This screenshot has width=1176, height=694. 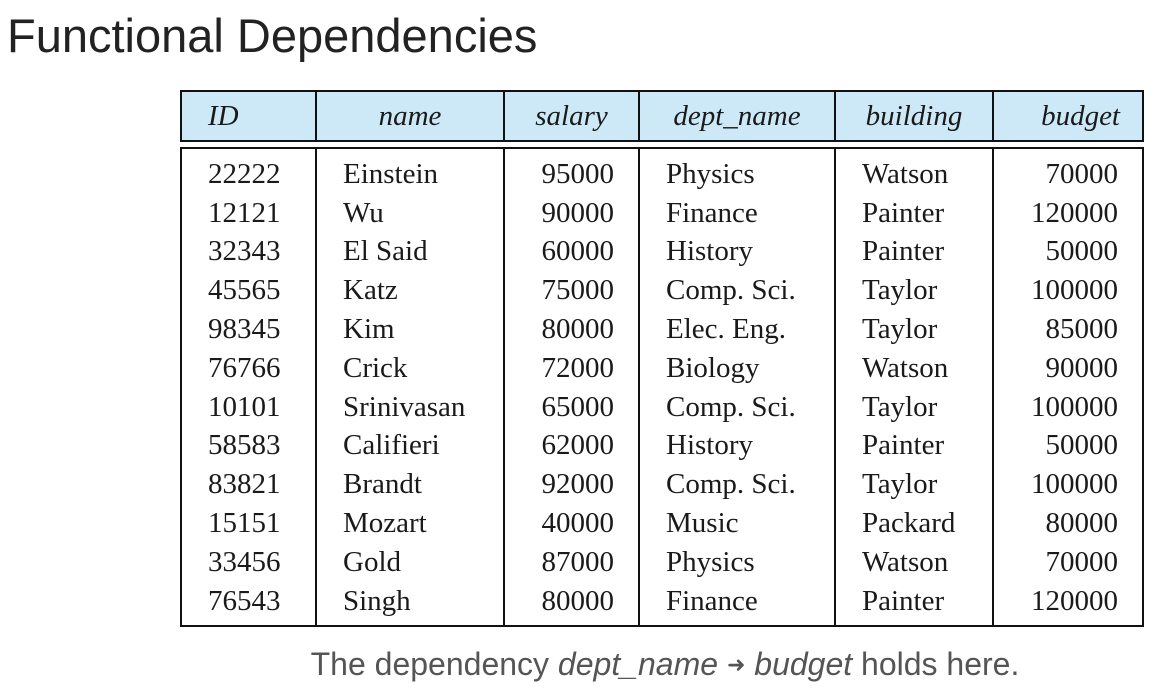 I want to click on cell-salary: 62000, so click(x=571, y=446).